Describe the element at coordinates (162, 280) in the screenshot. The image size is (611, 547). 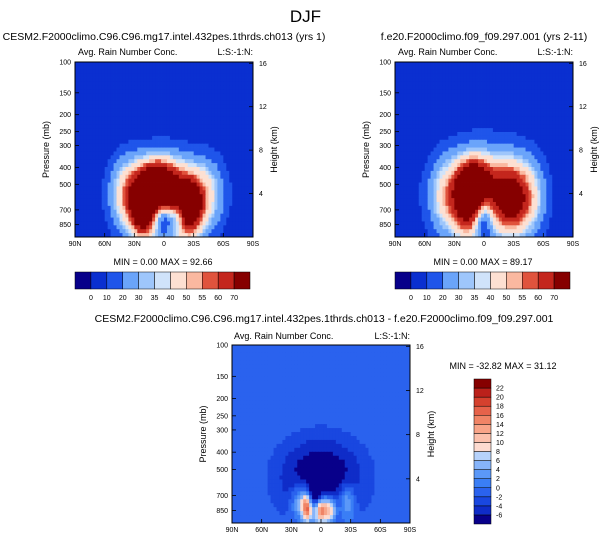
I see `colorbar-swatch` at that location.